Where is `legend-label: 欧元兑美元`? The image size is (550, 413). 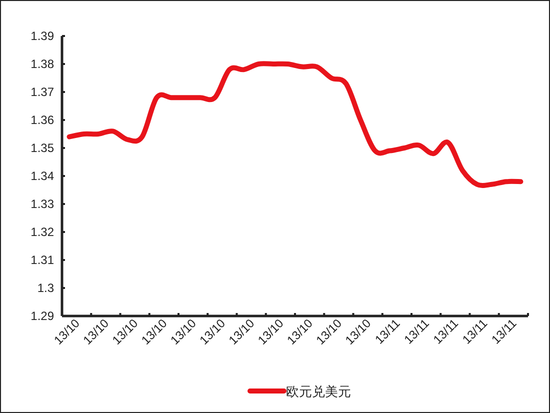 legend-label: 欧元兑美元 is located at coordinates (318, 391).